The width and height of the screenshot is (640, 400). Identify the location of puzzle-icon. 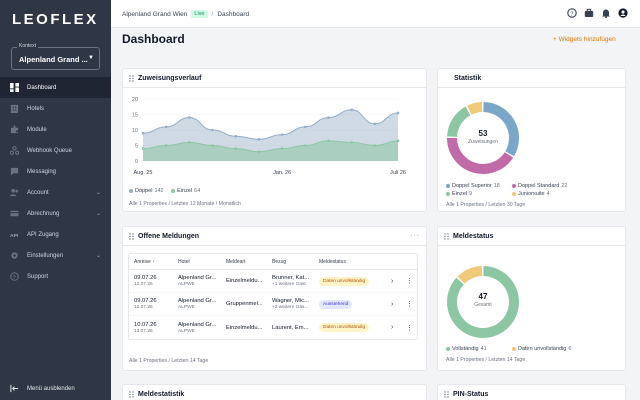
(14, 129).